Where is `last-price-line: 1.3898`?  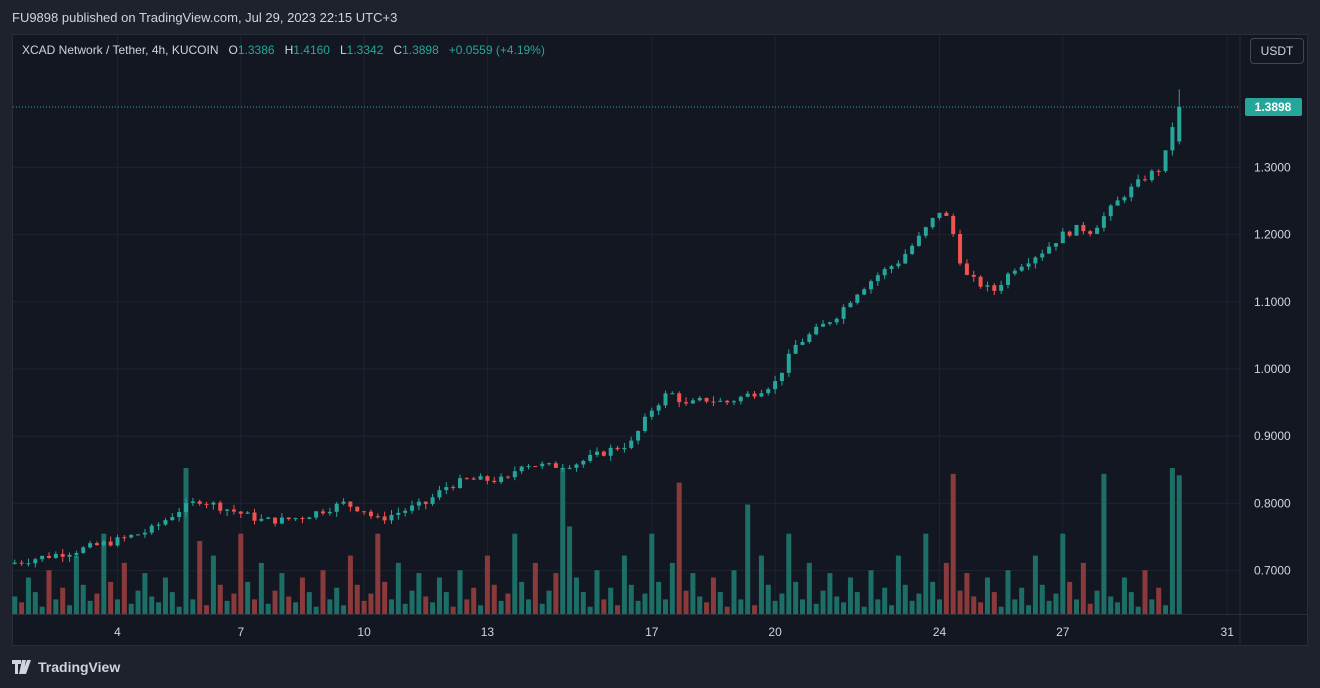
last-price-line: 1.3898 is located at coordinates (657, 107).